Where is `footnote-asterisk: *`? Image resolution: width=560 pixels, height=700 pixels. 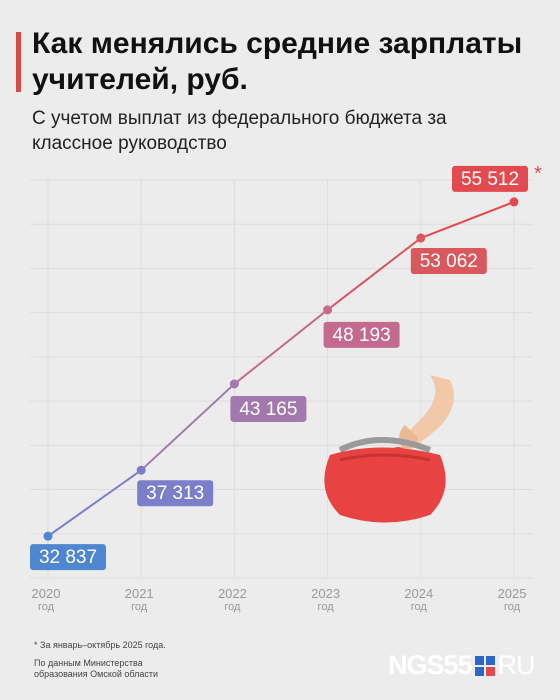
footnote-asterisk: * is located at coordinates (538, 174).